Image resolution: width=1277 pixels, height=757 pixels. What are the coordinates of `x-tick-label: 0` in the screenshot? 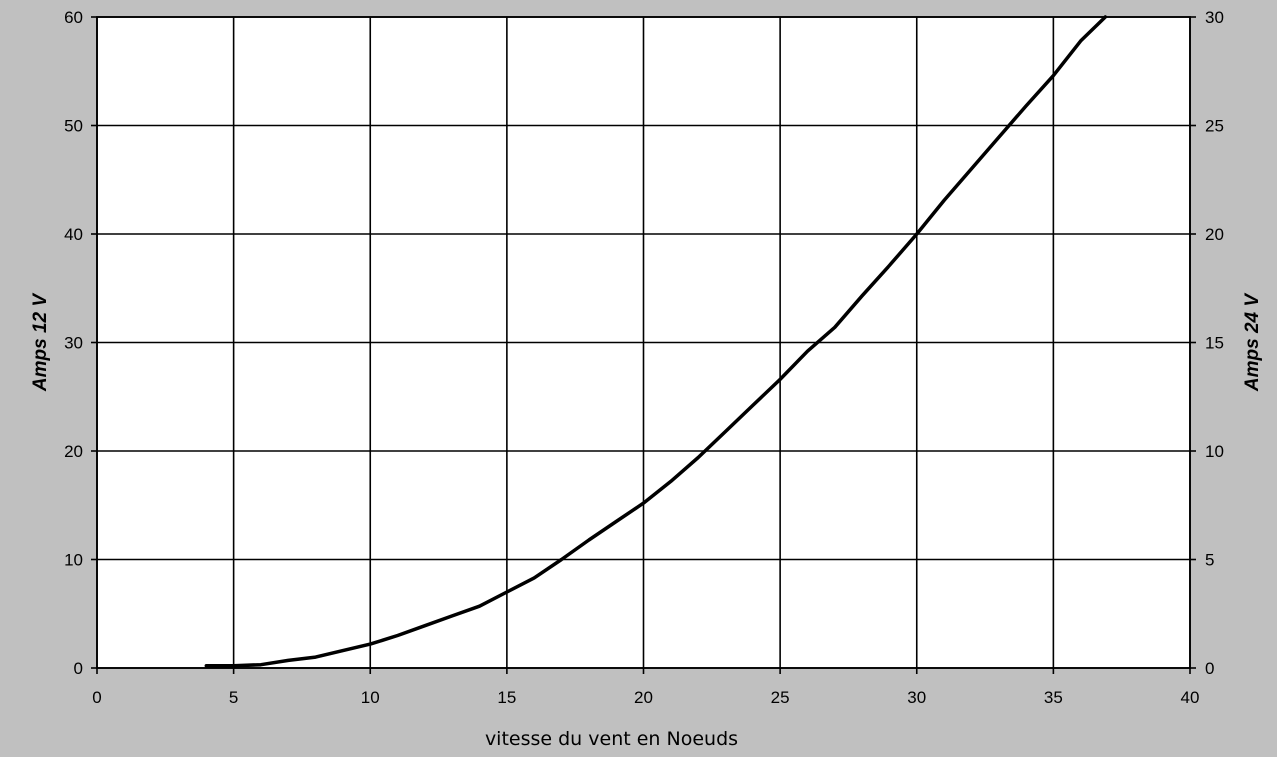 It's located at (96, 697).